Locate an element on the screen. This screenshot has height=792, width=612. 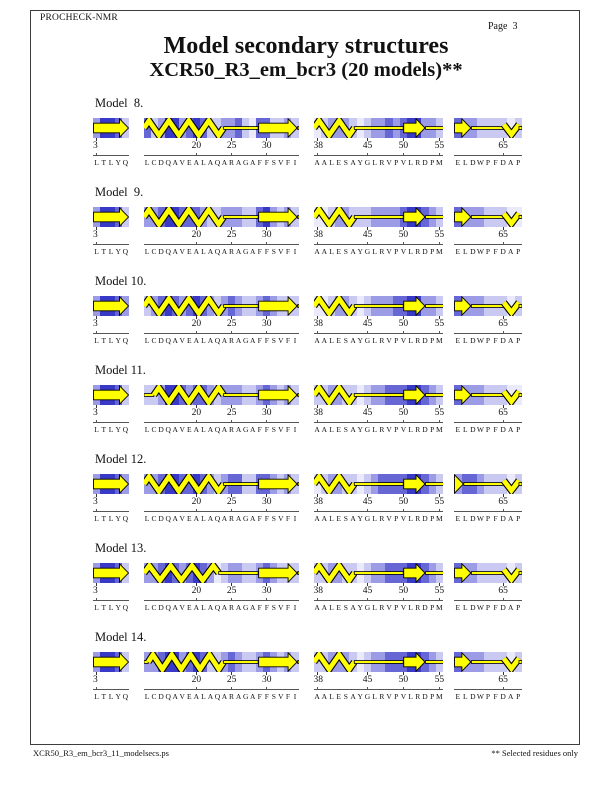
model-label: Model 8. is located at coordinates (119, 103).